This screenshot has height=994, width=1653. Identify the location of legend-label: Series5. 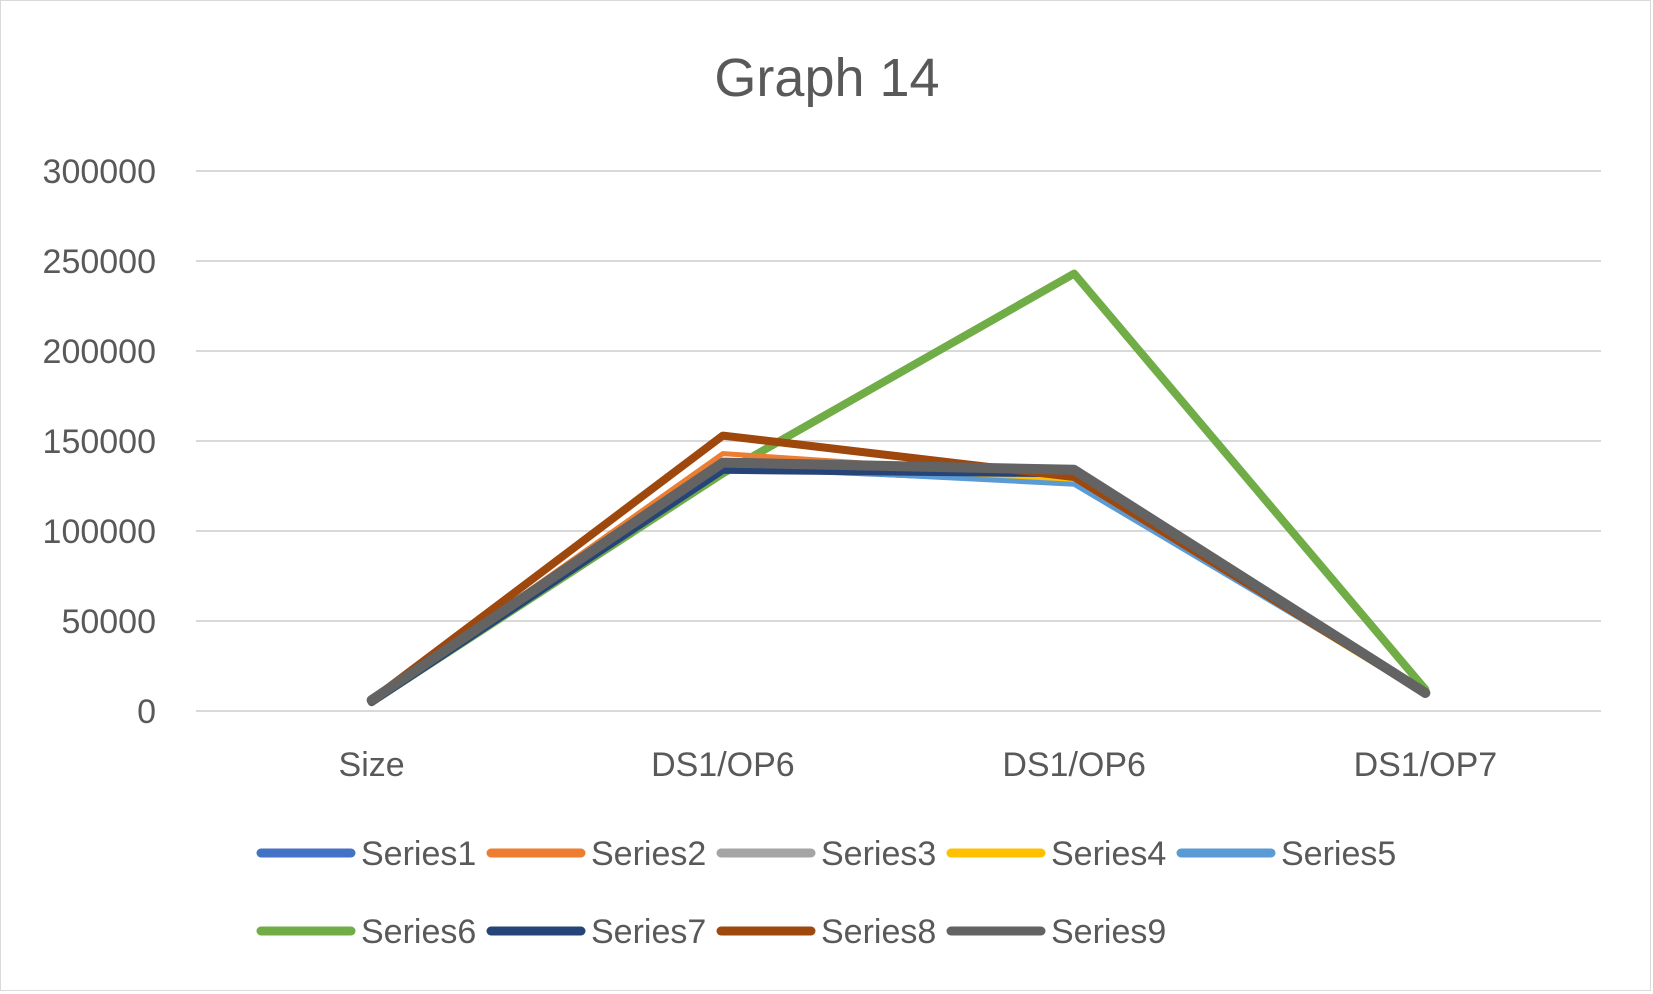
(1338, 854).